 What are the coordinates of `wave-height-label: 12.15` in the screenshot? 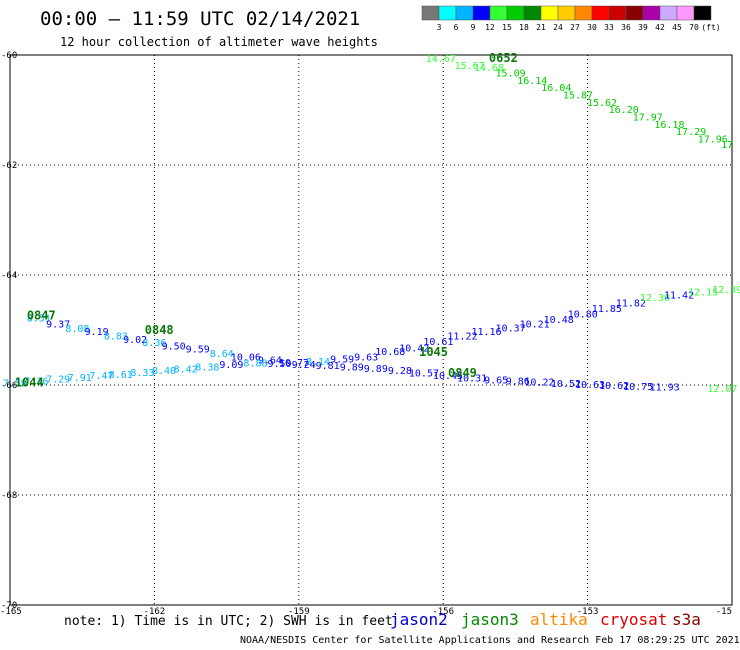 It's located at (703, 293).